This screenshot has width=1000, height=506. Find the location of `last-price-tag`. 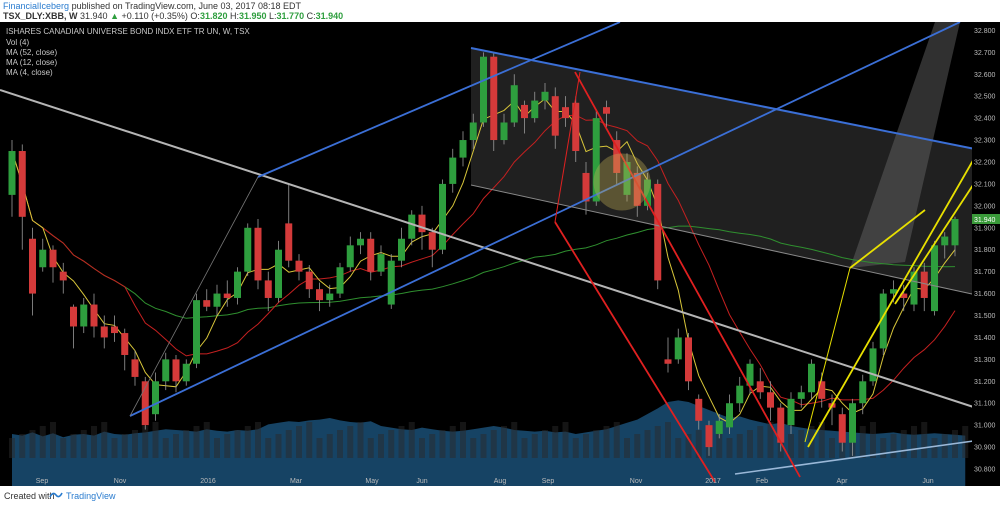

last-price-tag is located at coordinates (986, 219).